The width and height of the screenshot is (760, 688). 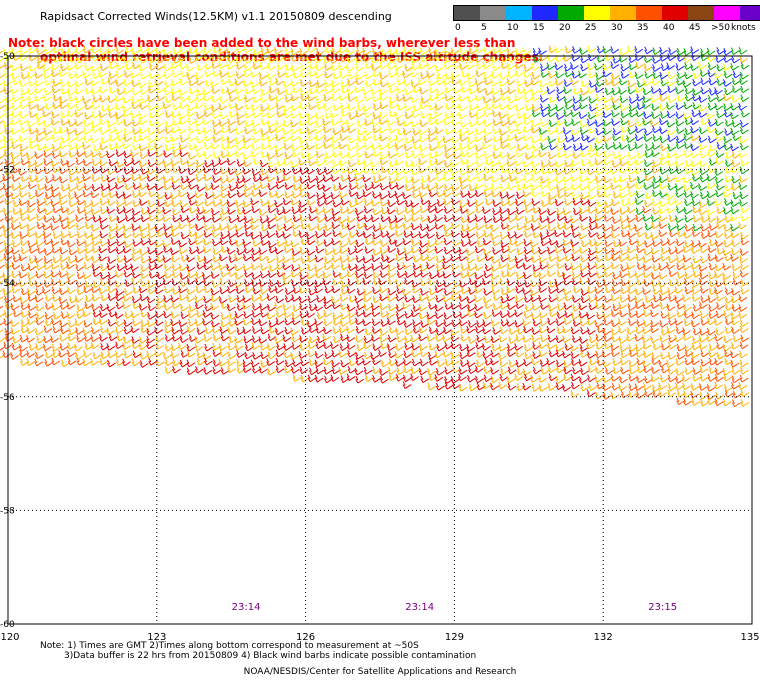 What do you see at coordinates (7, 284) in the screenshot?
I see `latitude-label: -54` at bounding box center [7, 284].